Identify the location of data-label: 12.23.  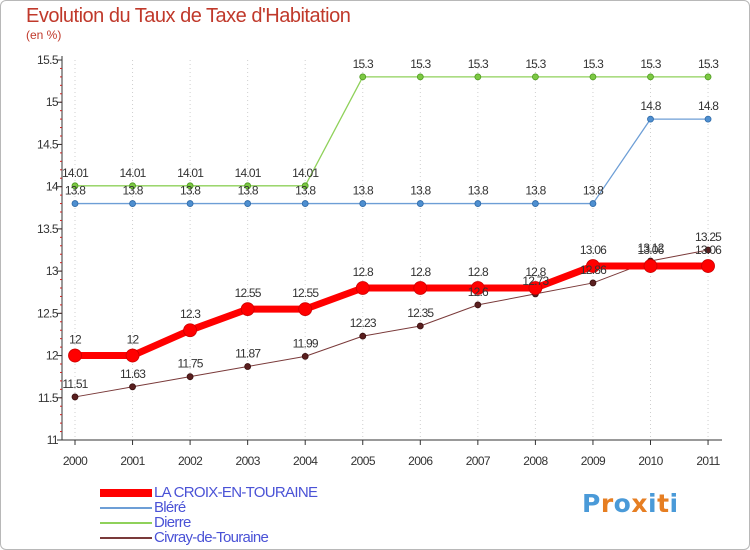
(363, 323).